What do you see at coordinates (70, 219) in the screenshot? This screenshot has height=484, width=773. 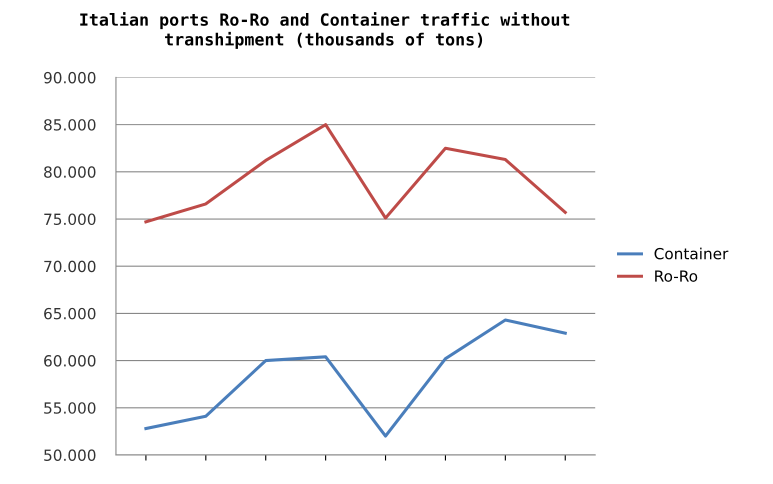 I see `y-tick-label: 75.000` at bounding box center [70, 219].